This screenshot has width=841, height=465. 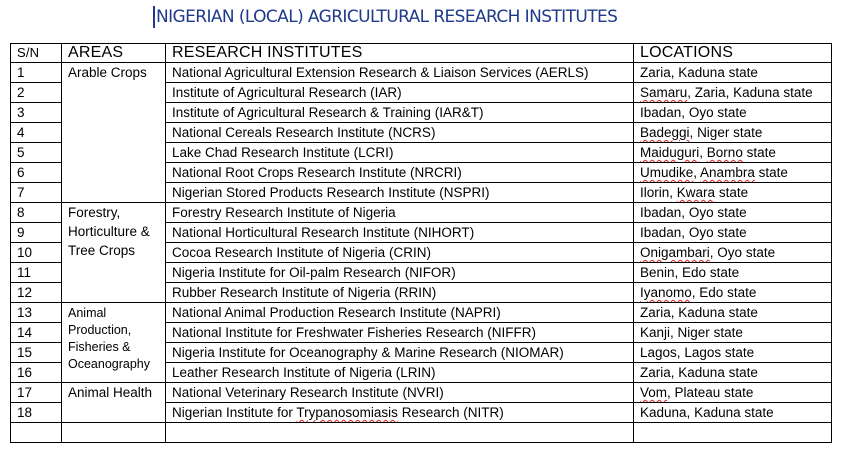 What do you see at coordinates (36, 372) in the screenshot?
I see `sn-cell: 16` at bounding box center [36, 372].